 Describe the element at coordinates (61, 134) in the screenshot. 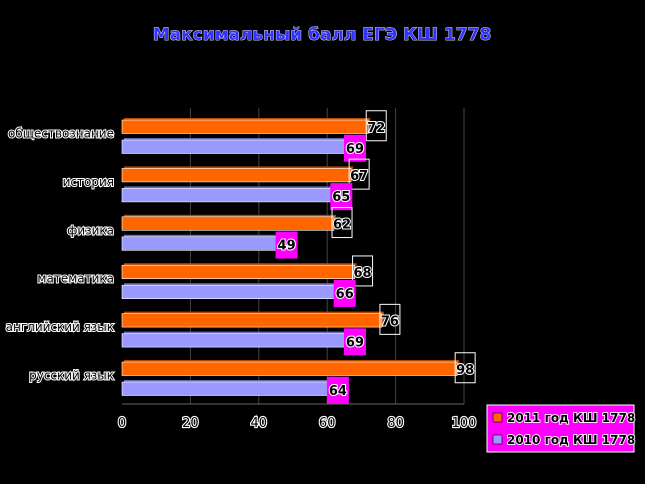

I see `category-label-0: обществознание` at that location.